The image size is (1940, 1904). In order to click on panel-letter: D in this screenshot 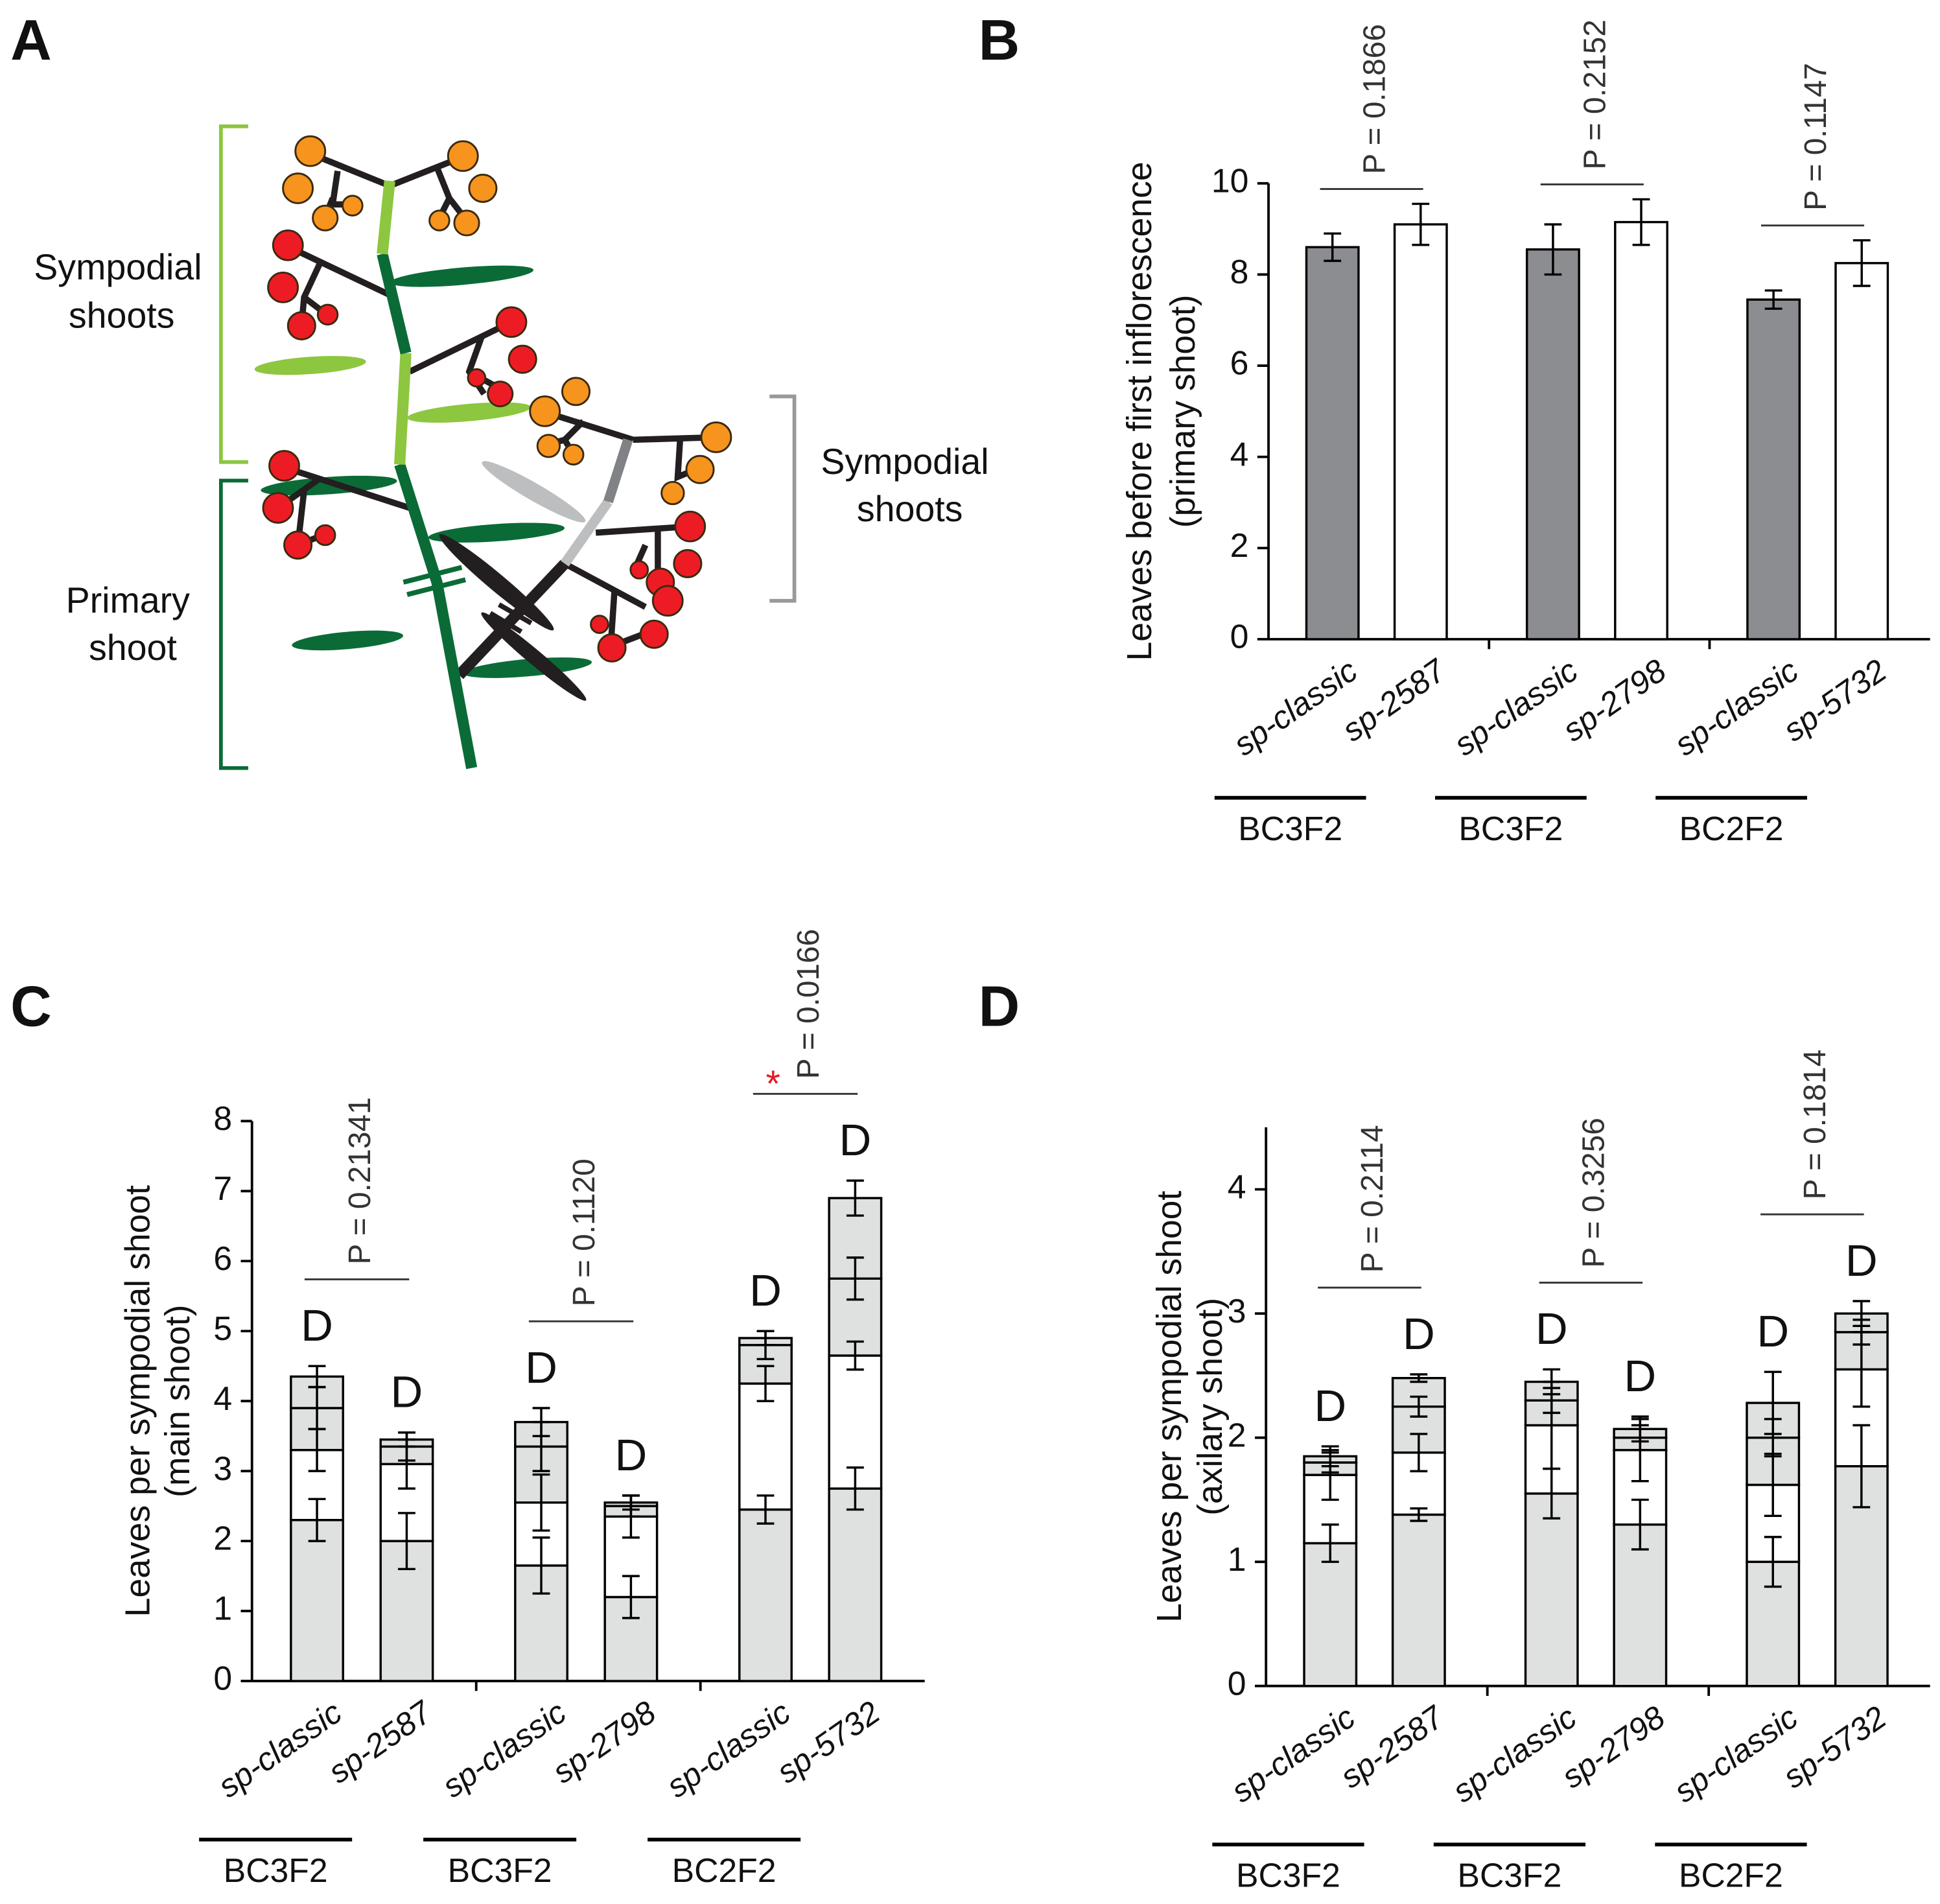, I will do `click(1000, 1007)`.